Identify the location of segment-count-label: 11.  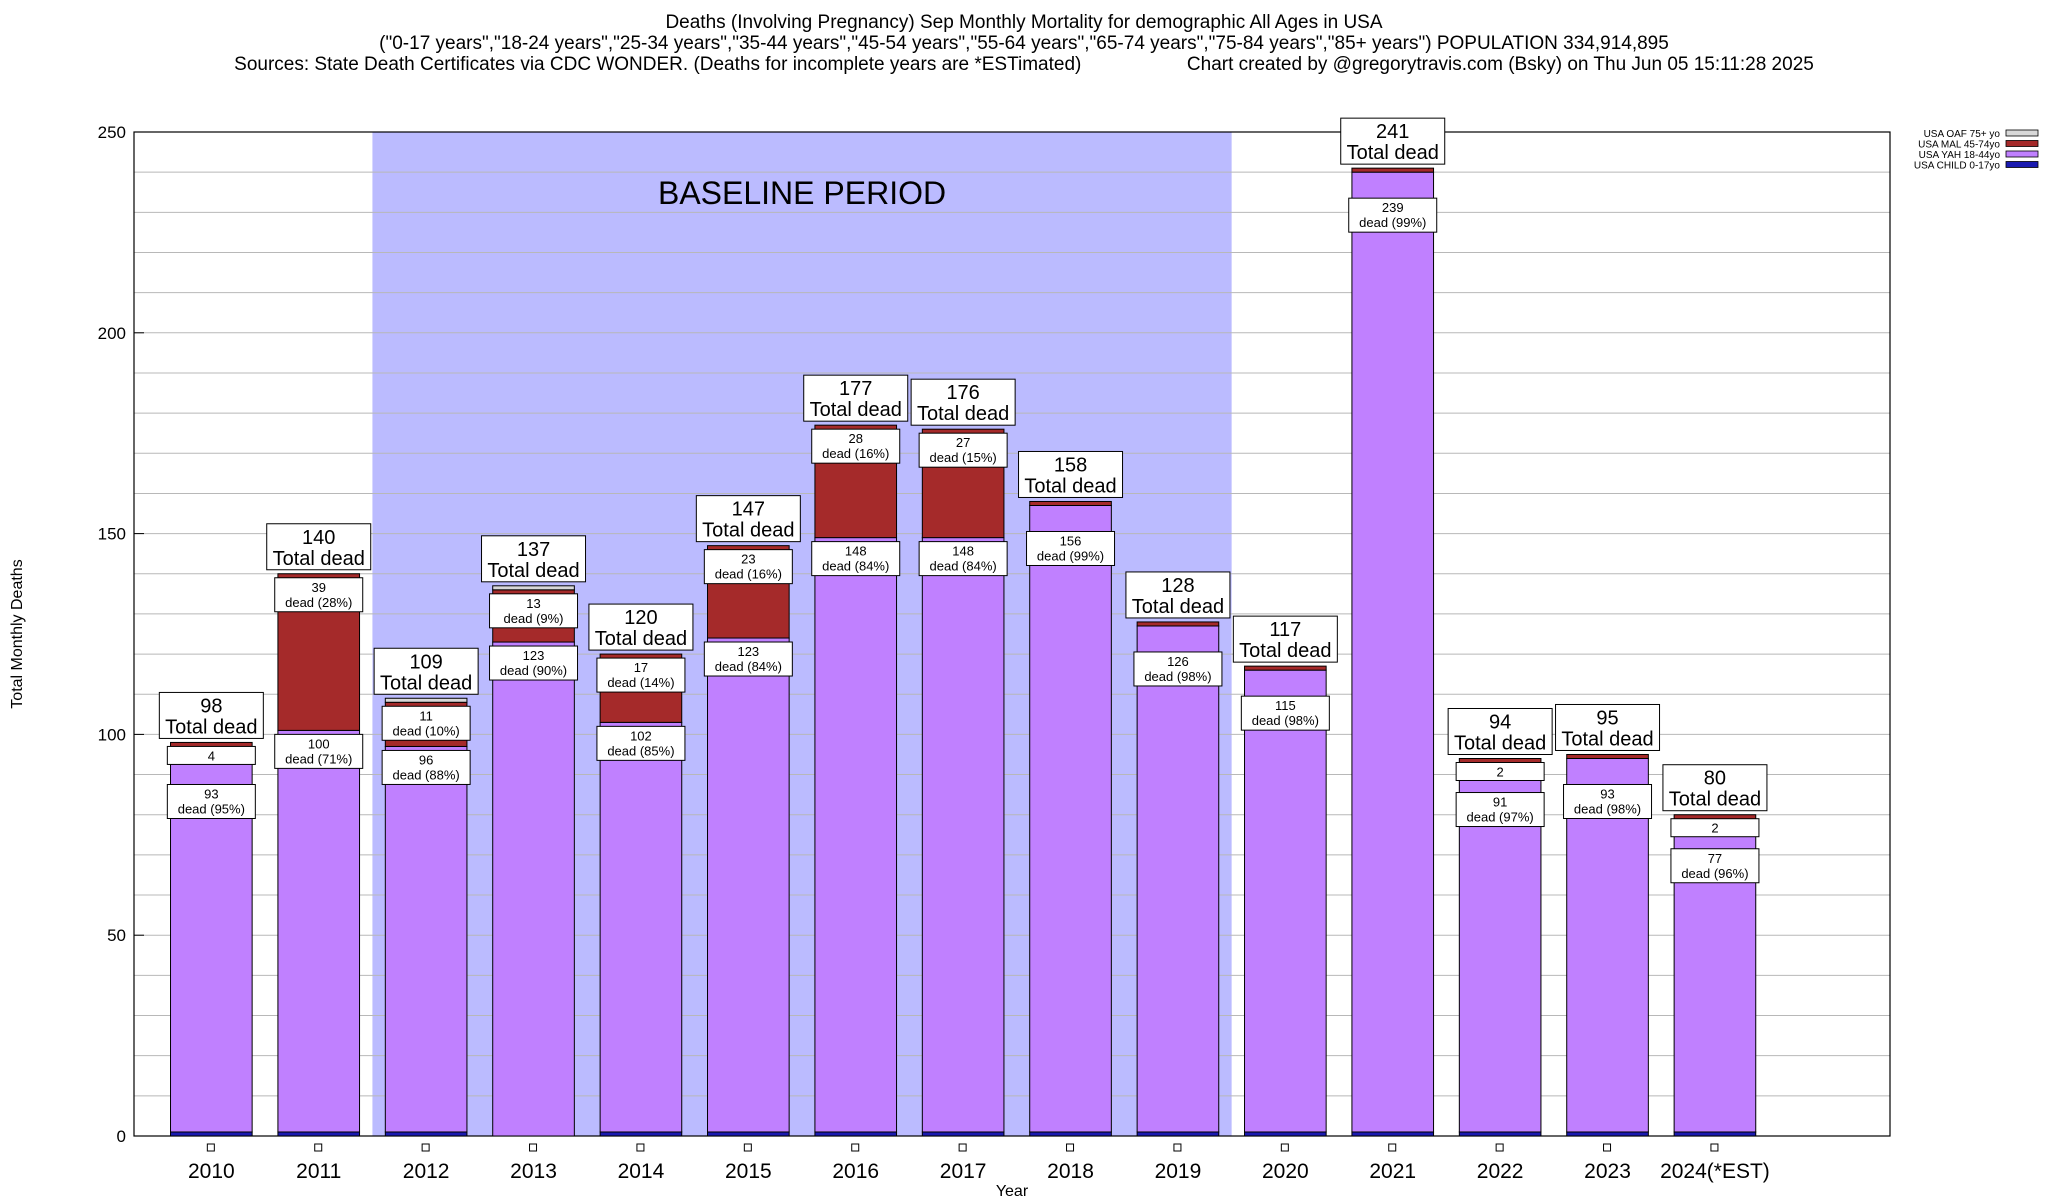
(426, 715).